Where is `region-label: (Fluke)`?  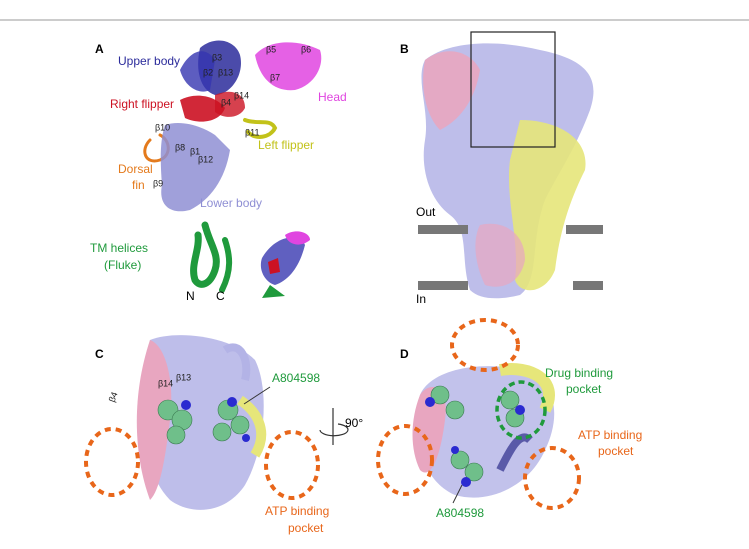 region-label: (Fluke) is located at coordinates (122, 265).